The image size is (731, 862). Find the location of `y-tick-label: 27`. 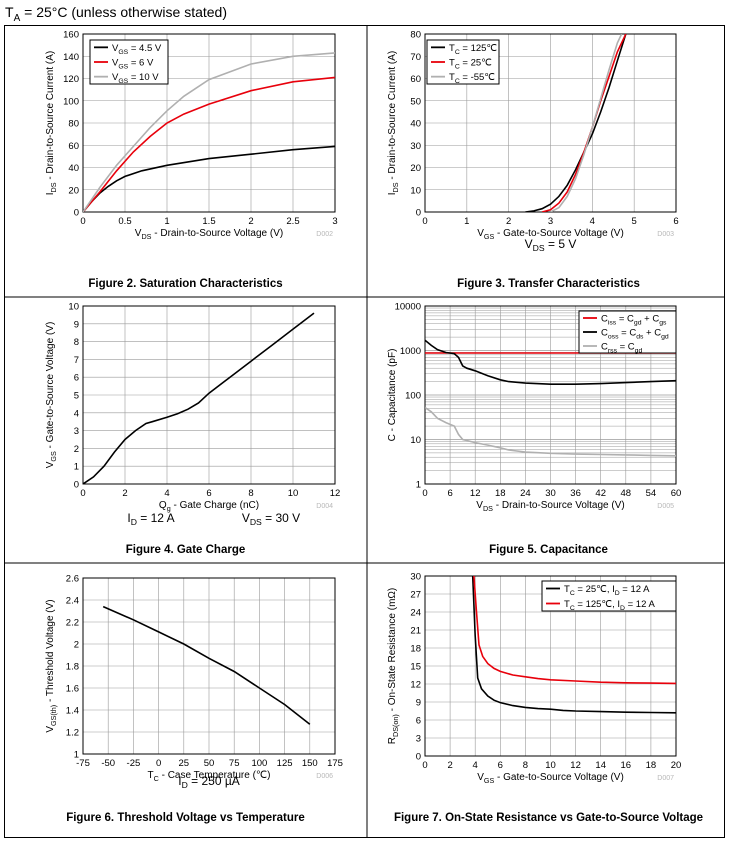

y-tick-label: 27 is located at coordinates (415, 595).